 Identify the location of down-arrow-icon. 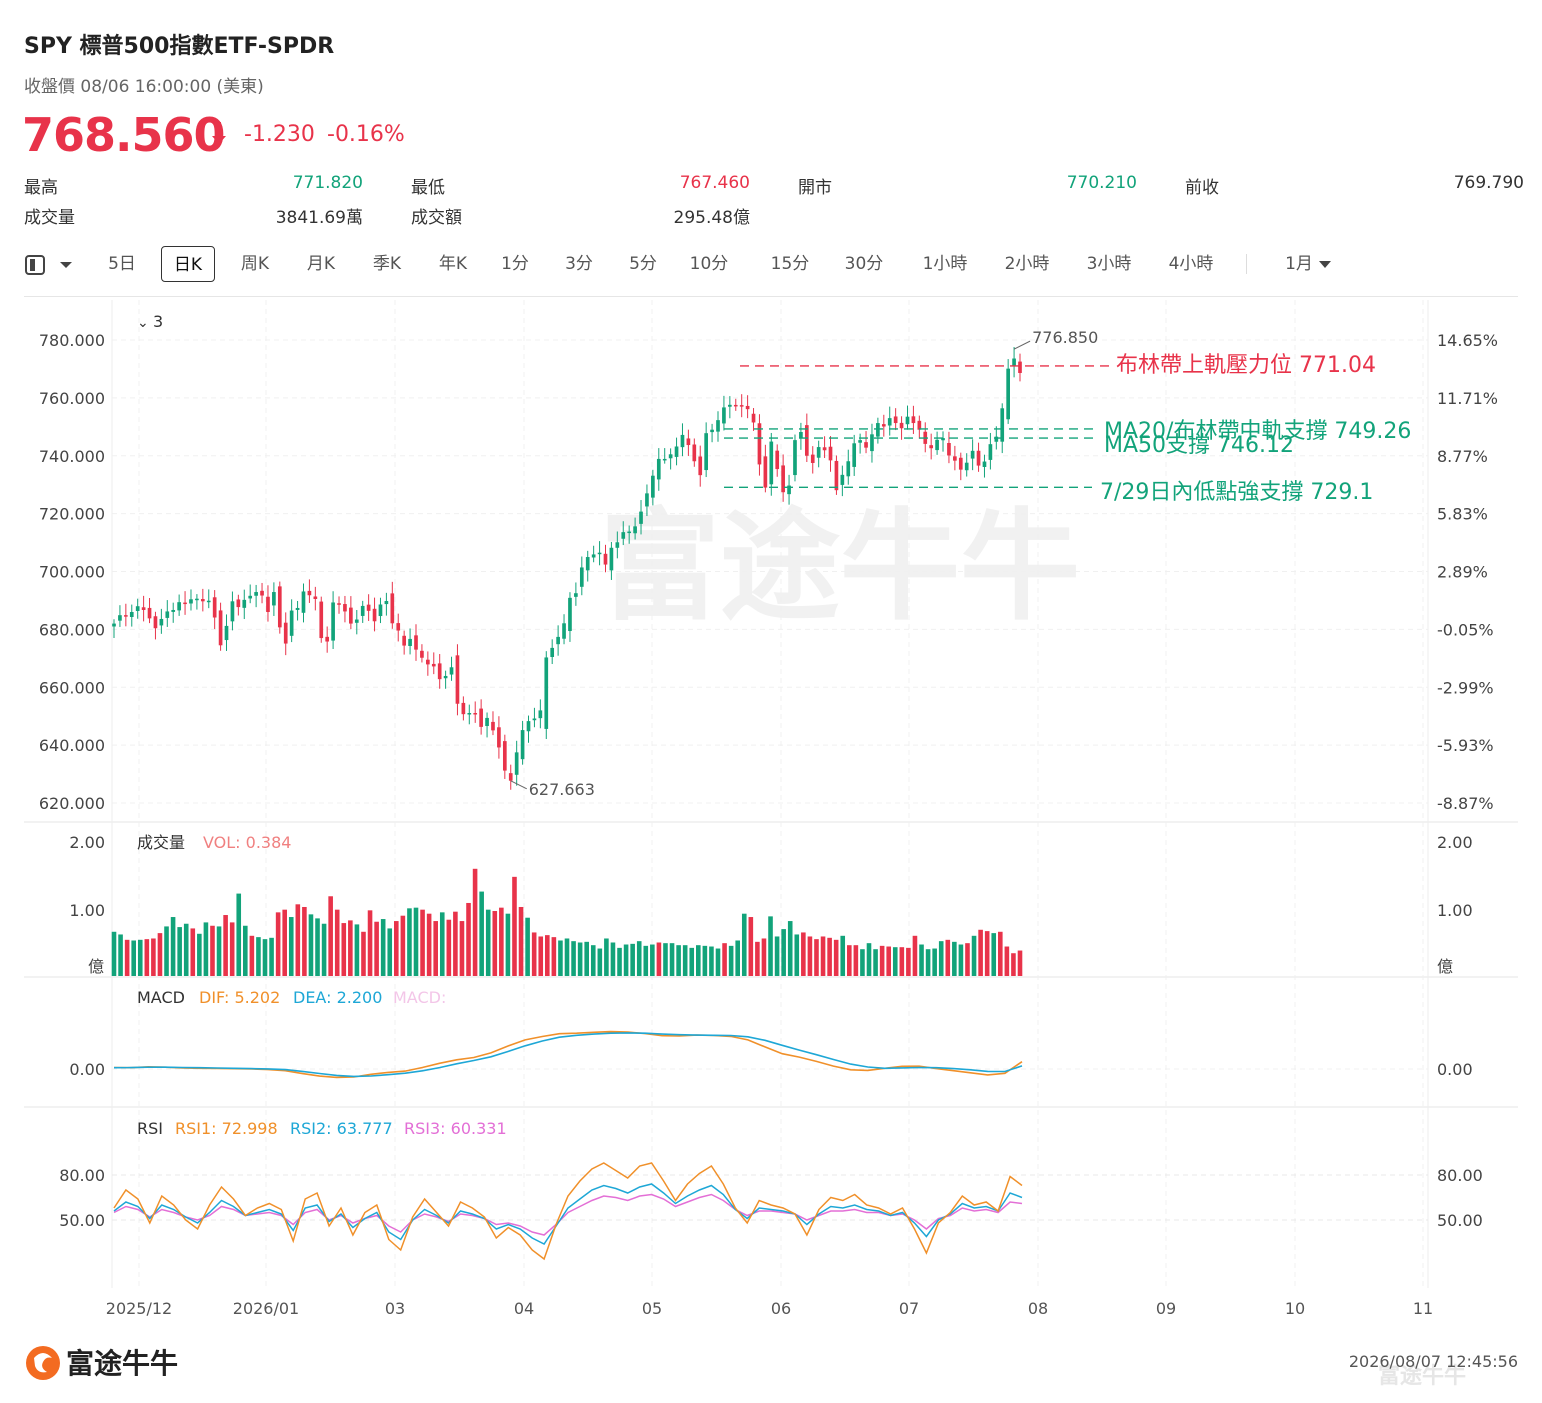
(219, 133).